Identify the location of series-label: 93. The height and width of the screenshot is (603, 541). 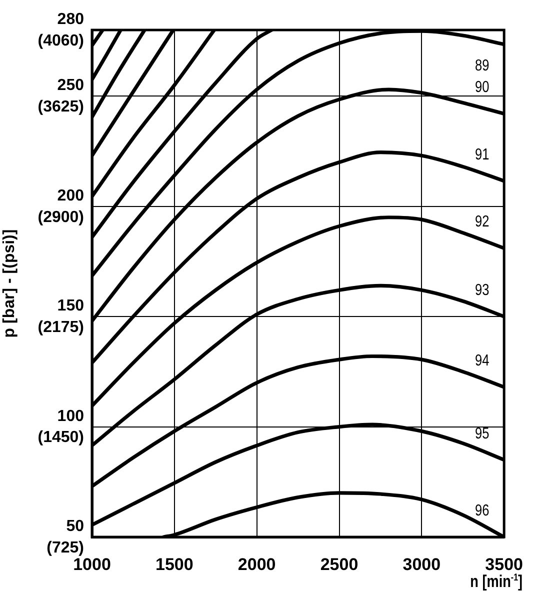
(482, 291).